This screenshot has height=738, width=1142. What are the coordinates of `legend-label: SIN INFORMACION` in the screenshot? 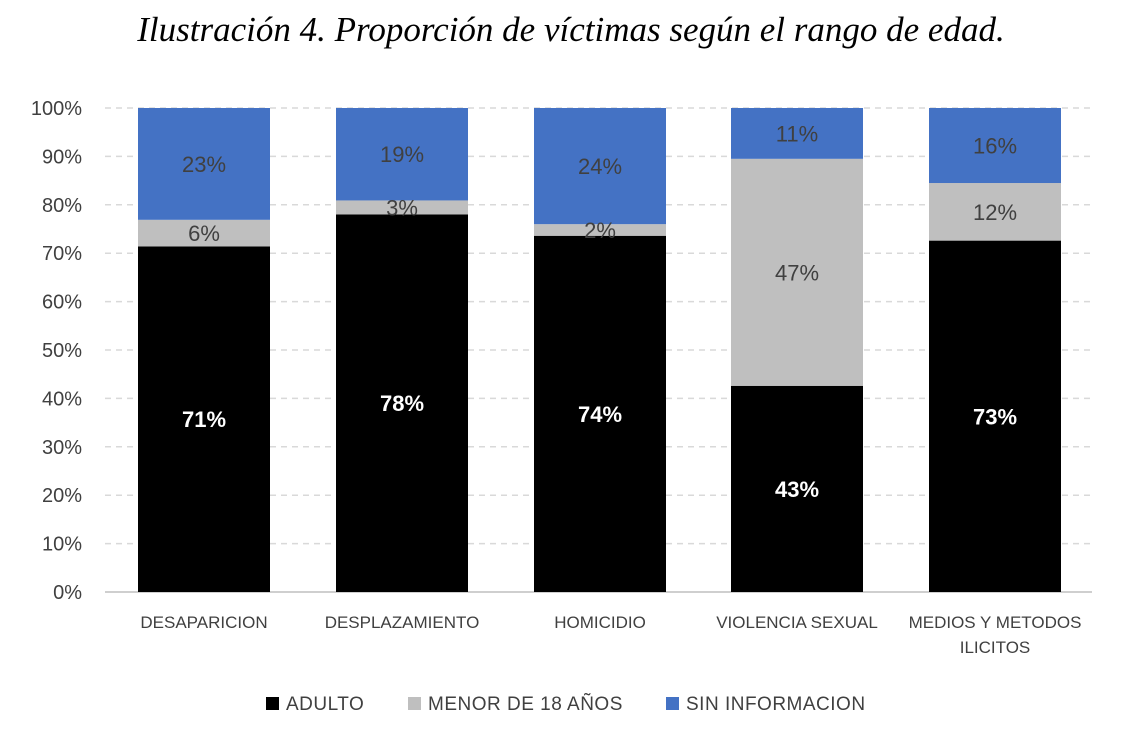 It's located at (776, 704).